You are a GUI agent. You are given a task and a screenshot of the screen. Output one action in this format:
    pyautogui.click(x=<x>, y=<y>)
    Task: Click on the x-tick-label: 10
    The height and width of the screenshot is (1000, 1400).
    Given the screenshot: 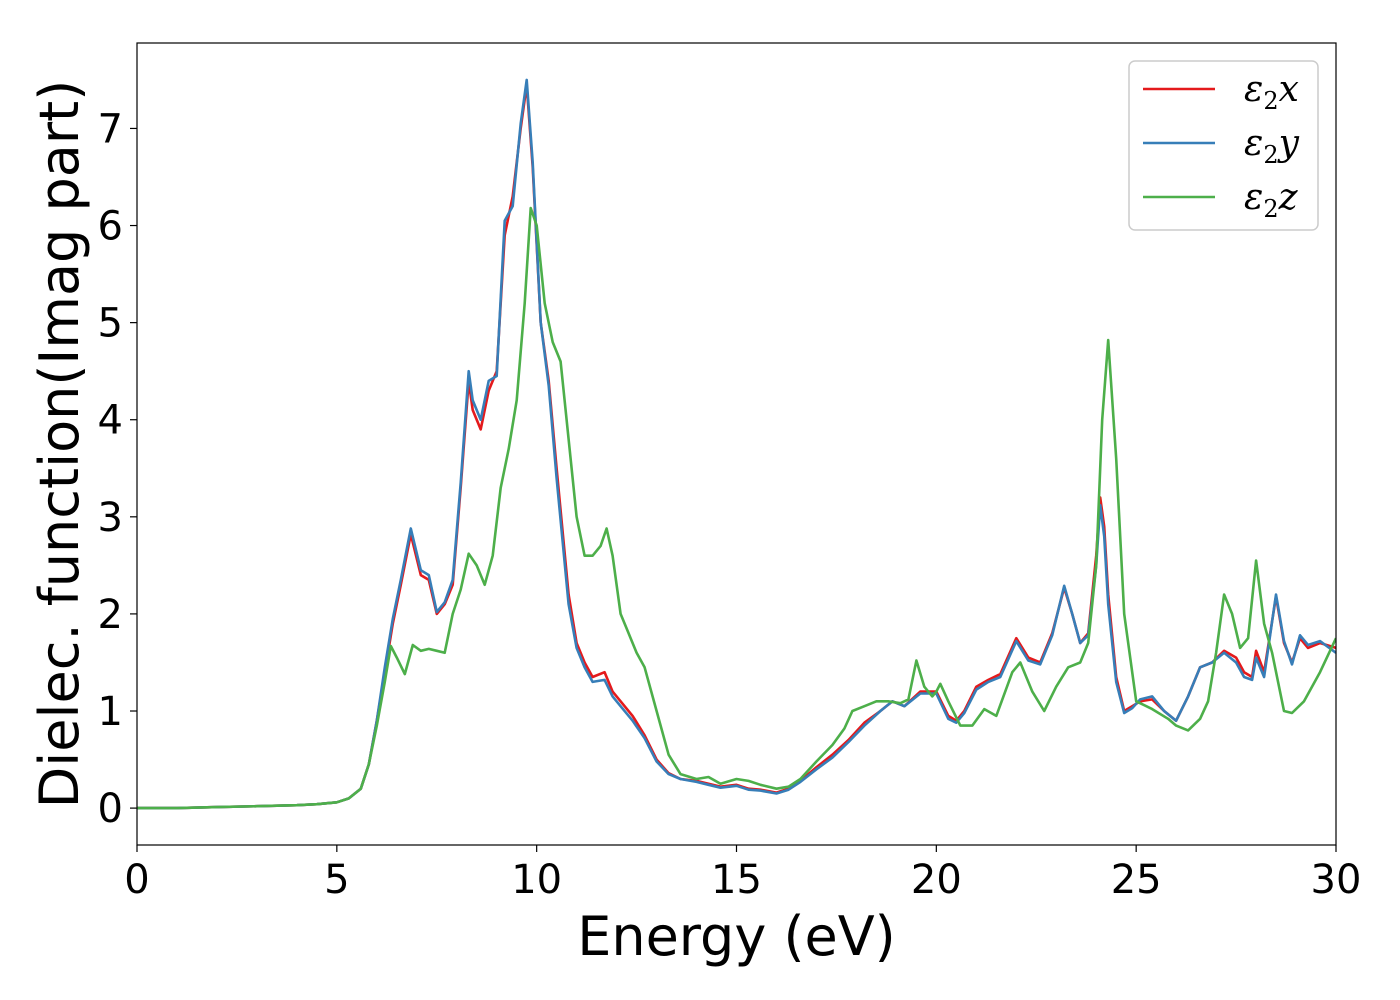 What is the action you would take?
    pyautogui.click(x=536, y=880)
    